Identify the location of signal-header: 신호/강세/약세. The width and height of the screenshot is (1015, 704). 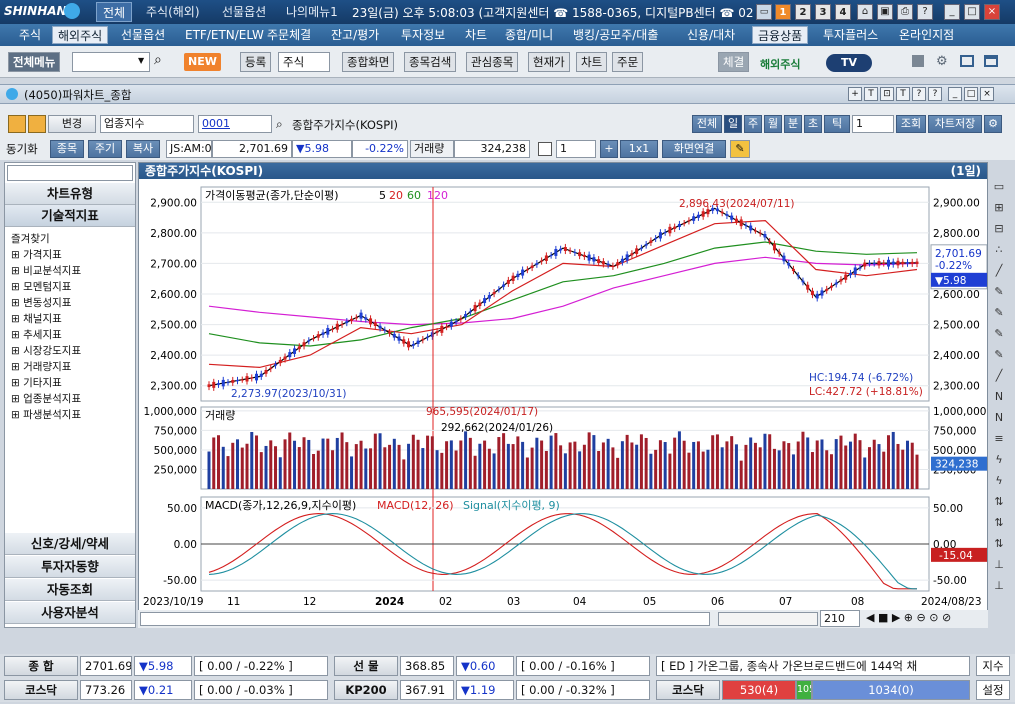
(70, 544).